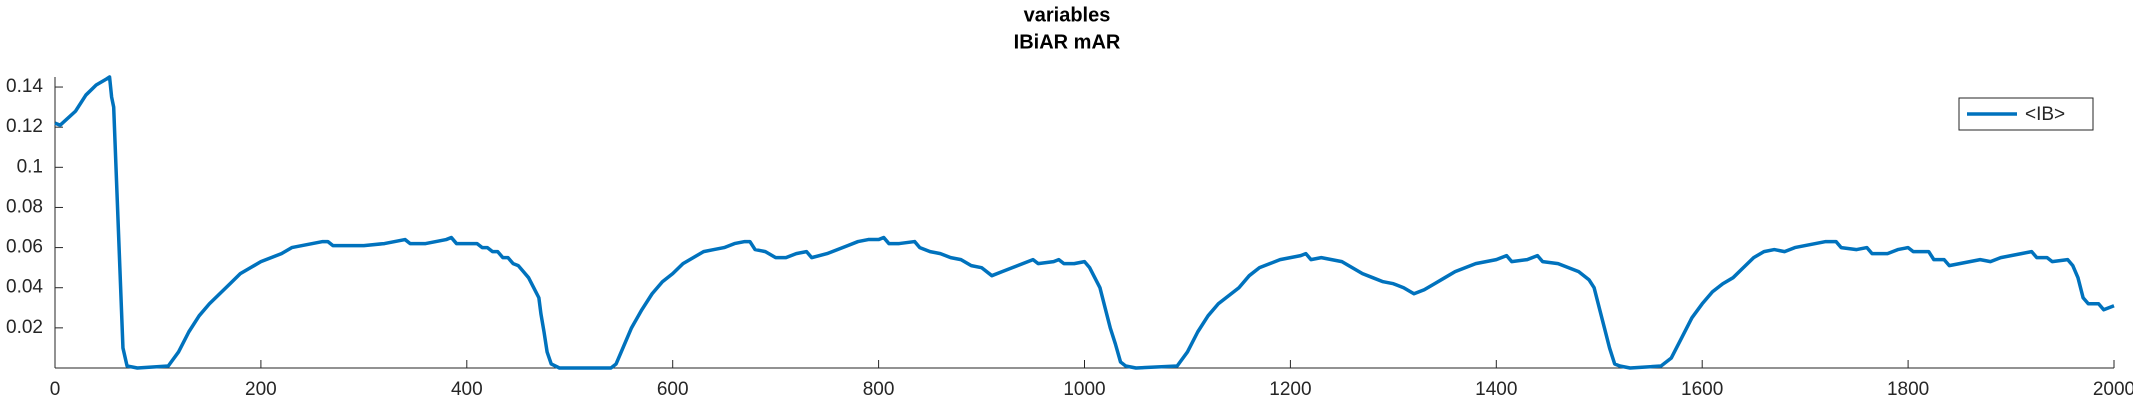 This screenshot has height=400, width=2133. What do you see at coordinates (24, 206) in the screenshot?
I see `y-tick-label: 0.08` at bounding box center [24, 206].